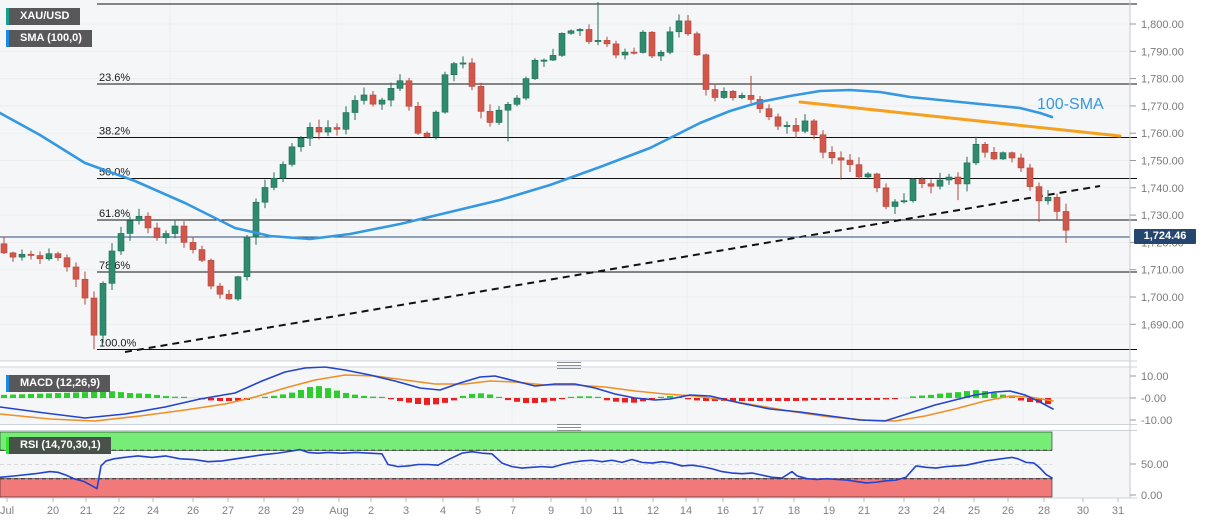 This screenshot has height=526, width=1207. Describe the element at coordinates (1162, 52) in the screenshot. I see `price-axis-label: 1,790.00` at that location.